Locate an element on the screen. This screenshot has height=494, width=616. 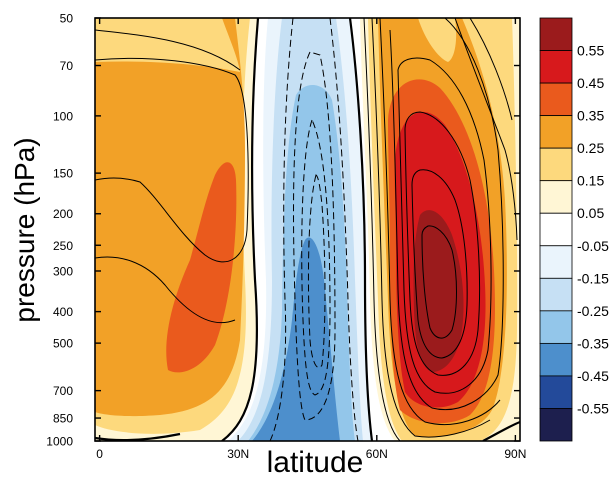
zero-contour-left is located at coordinates (240, 229).